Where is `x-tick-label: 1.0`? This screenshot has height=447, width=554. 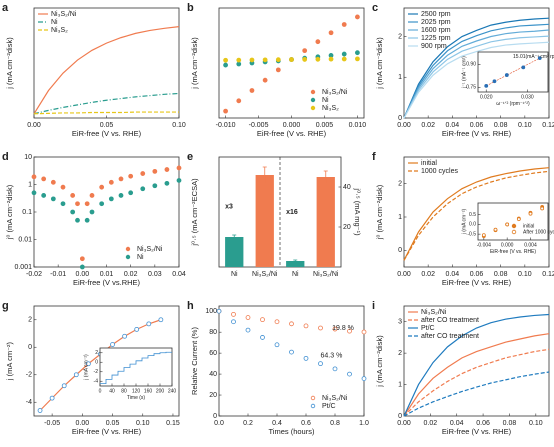
x-tick-label: 1.0 is located at coordinates (364, 423).